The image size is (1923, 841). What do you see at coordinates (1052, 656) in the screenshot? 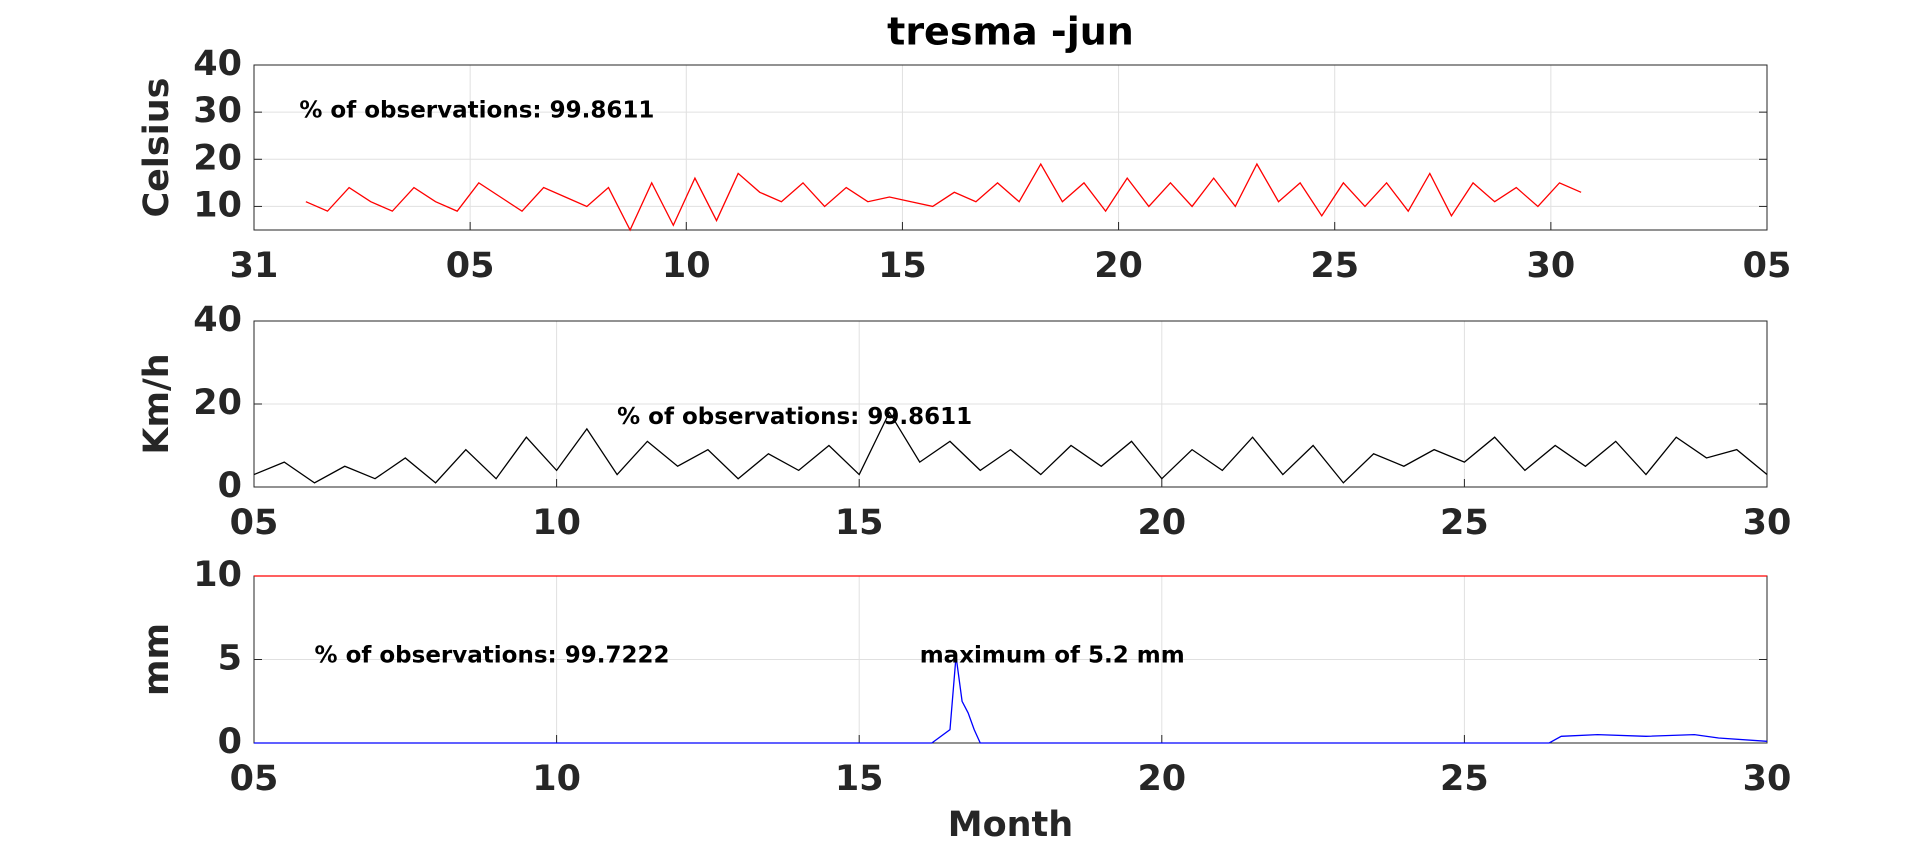
I see `annotation: maximum of 5.2 mm` at bounding box center [1052, 656].